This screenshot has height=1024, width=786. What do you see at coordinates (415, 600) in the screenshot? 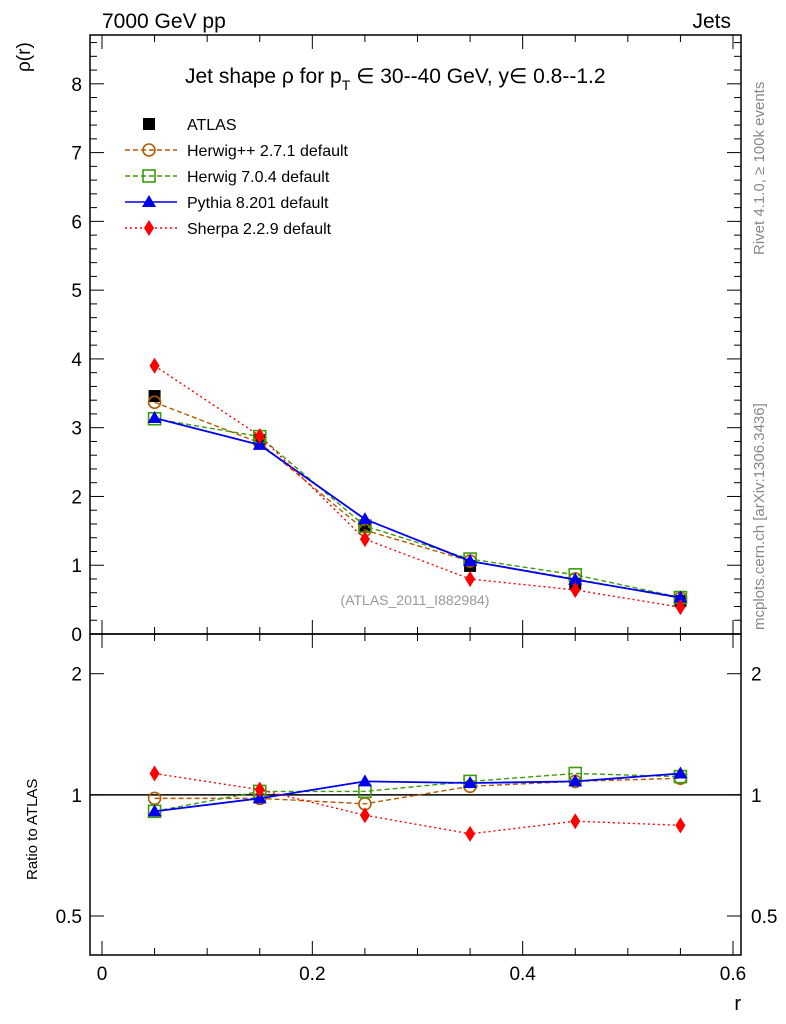
I see `analysis-watermark: (ATLAS_2011_I882984)` at bounding box center [415, 600].